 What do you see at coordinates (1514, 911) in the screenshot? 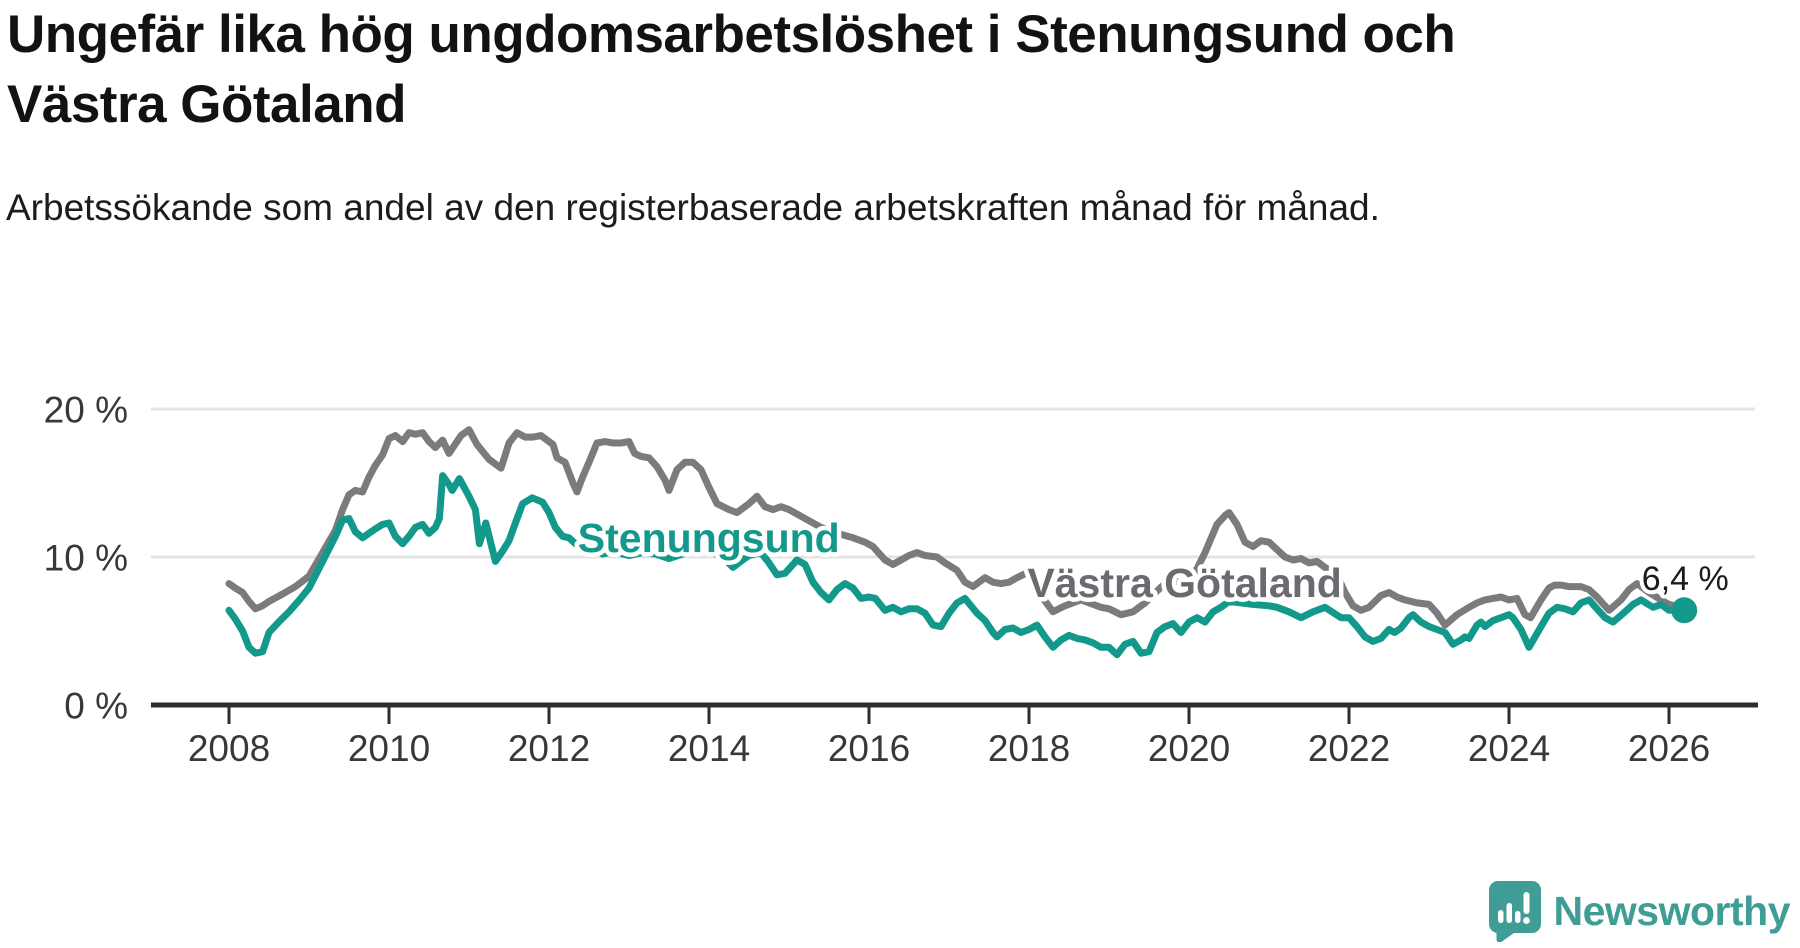
I see `newsworthy-logo-icon` at bounding box center [1514, 911].